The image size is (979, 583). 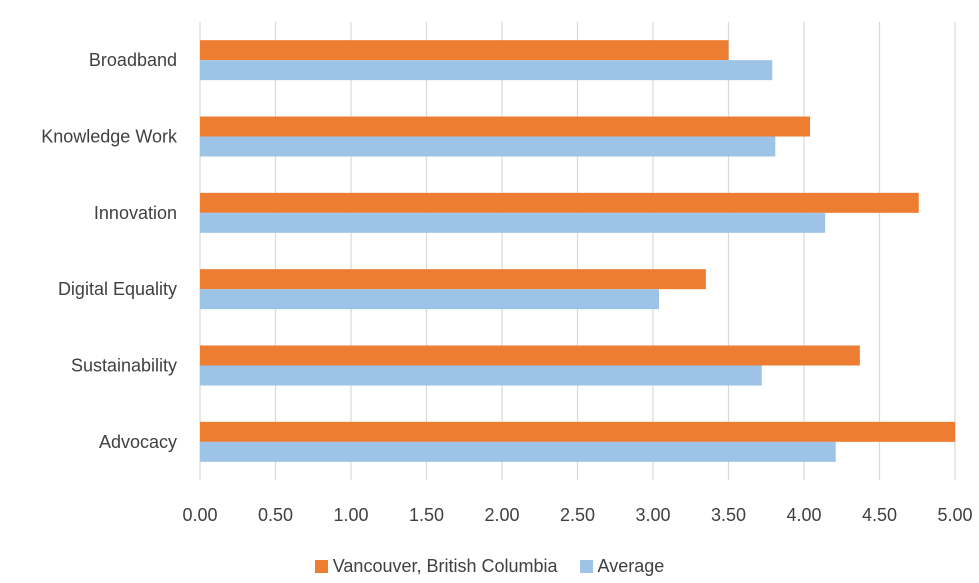 What do you see at coordinates (321, 566) in the screenshot?
I see `legend-swatch-vancouver` at bounding box center [321, 566].